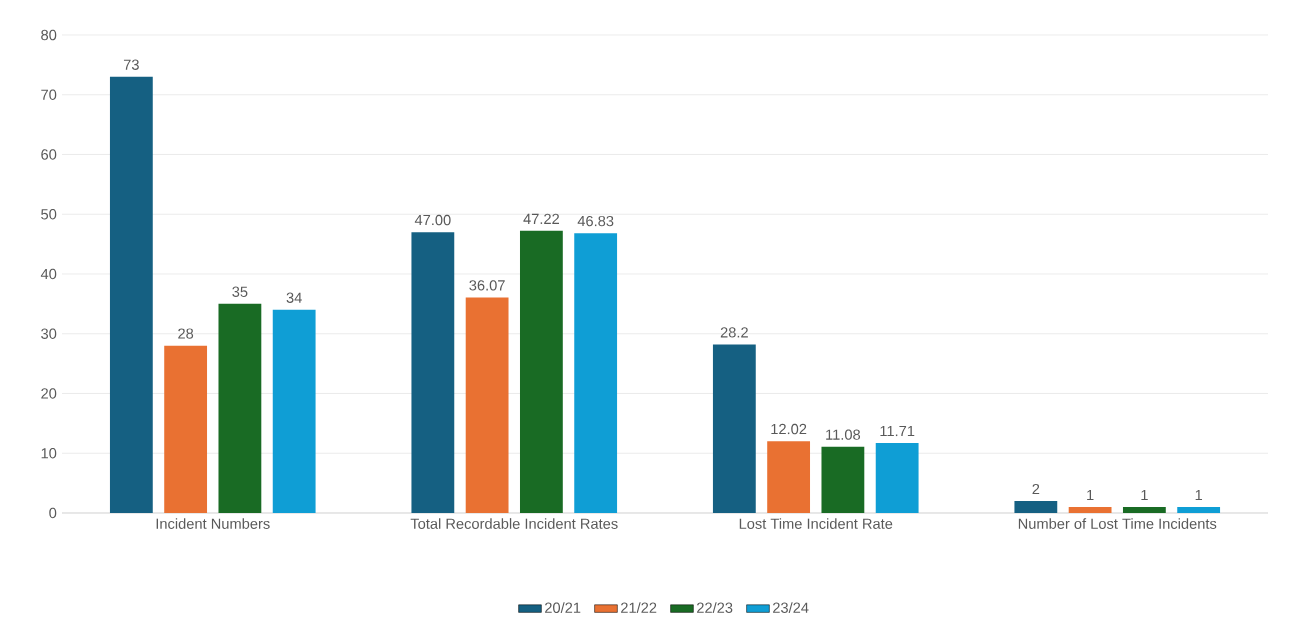  I want to click on data-label: 73, so click(131, 64).